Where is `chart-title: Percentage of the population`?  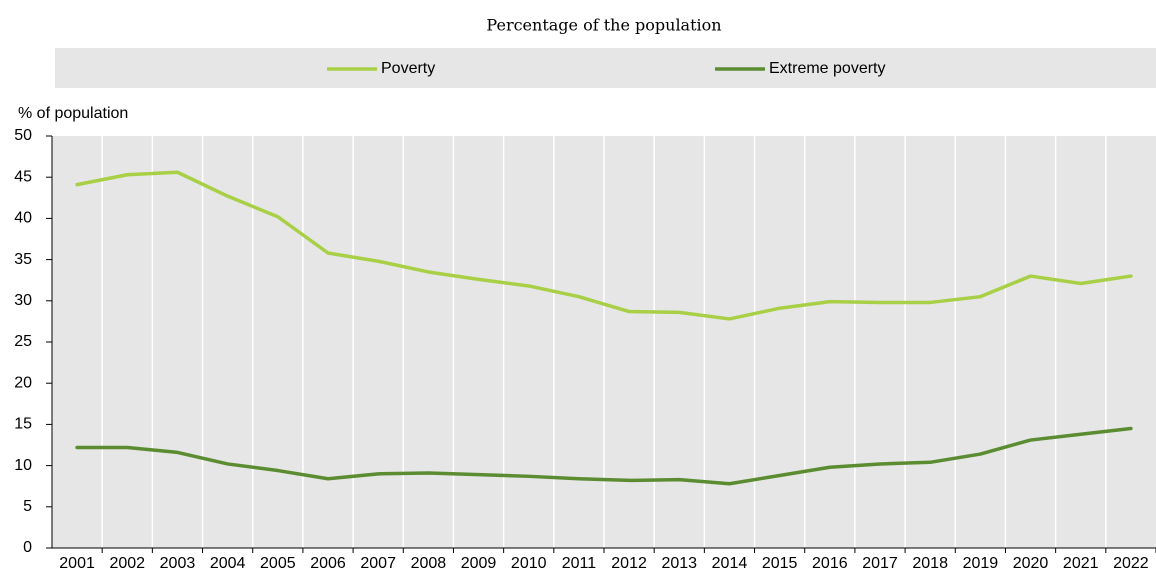 chart-title: Percentage of the population is located at coordinates (603, 25).